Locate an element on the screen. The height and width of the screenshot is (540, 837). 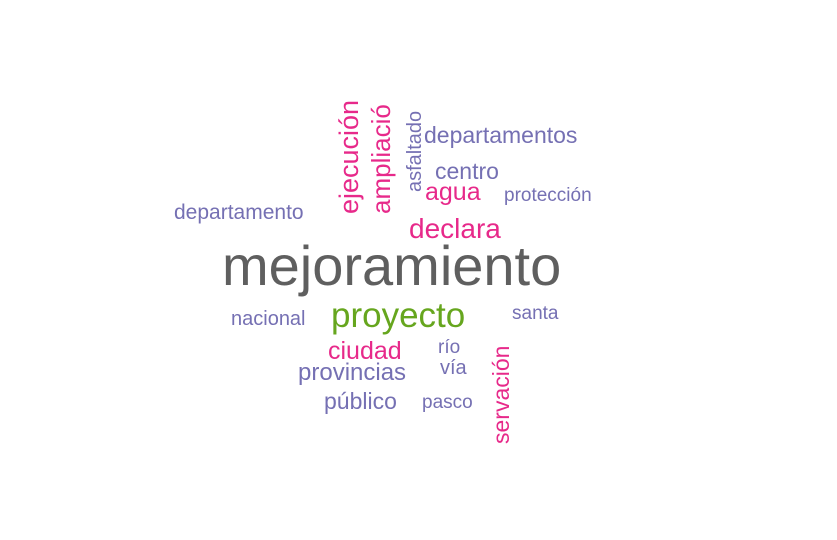
word-proyecto: proyecto is located at coordinates (398, 315).